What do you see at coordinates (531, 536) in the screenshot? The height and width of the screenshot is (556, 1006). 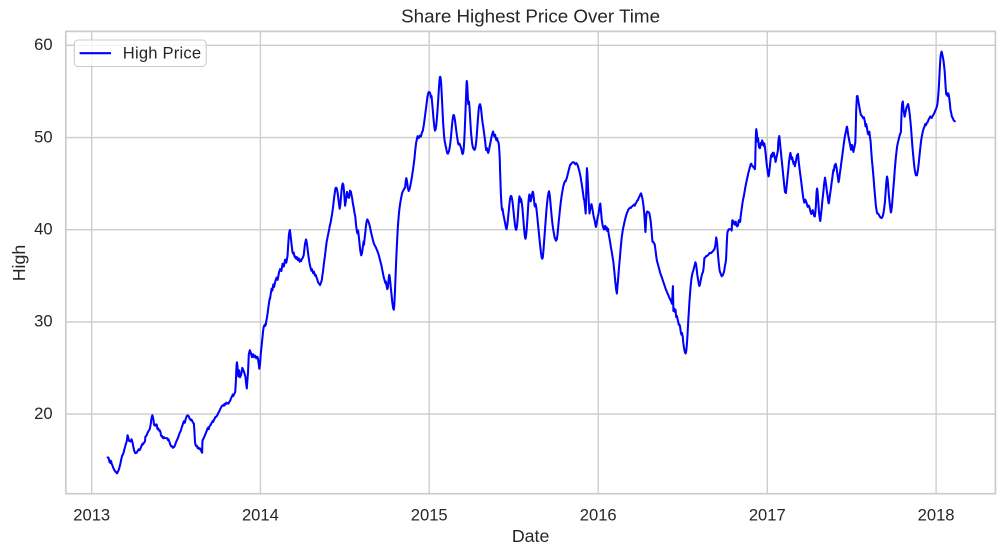 I see `svg-text: Date` at bounding box center [531, 536].